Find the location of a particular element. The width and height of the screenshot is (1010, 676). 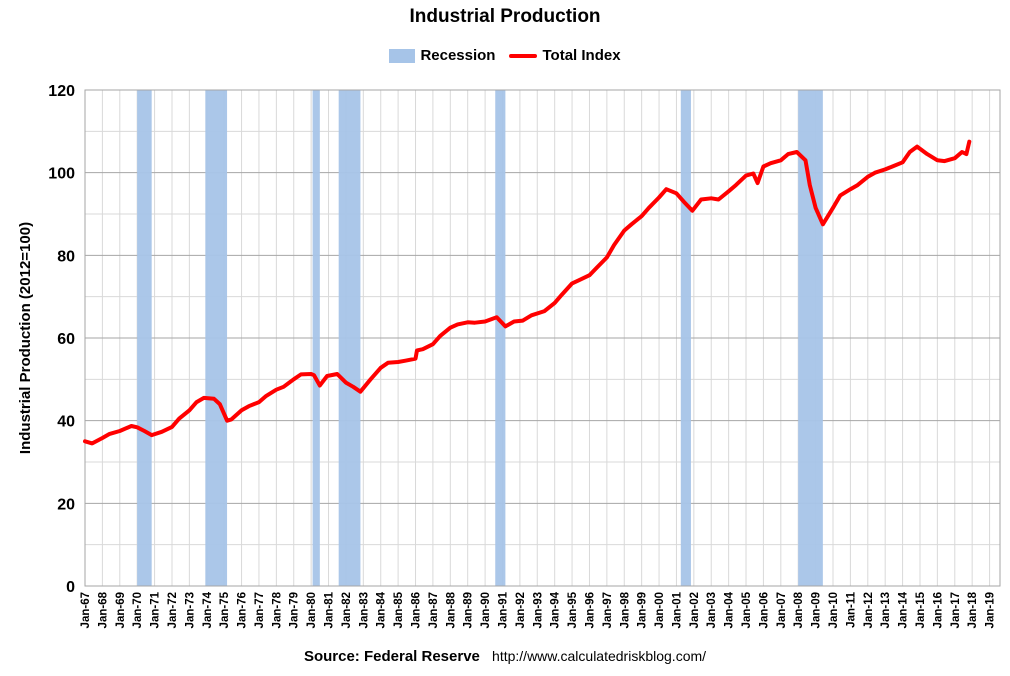

x-tick-label: Jan-02 is located at coordinates (695, 610).